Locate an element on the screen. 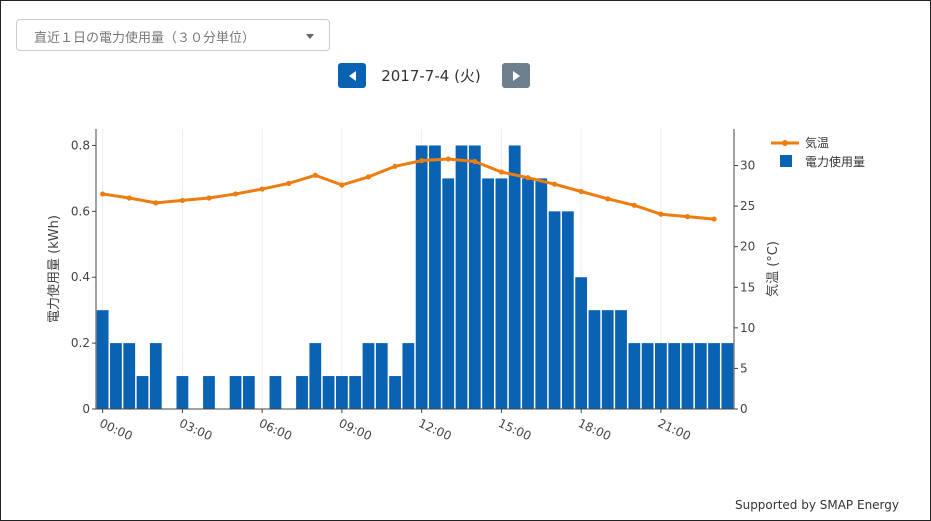  prev-day-button is located at coordinates (352, 75).